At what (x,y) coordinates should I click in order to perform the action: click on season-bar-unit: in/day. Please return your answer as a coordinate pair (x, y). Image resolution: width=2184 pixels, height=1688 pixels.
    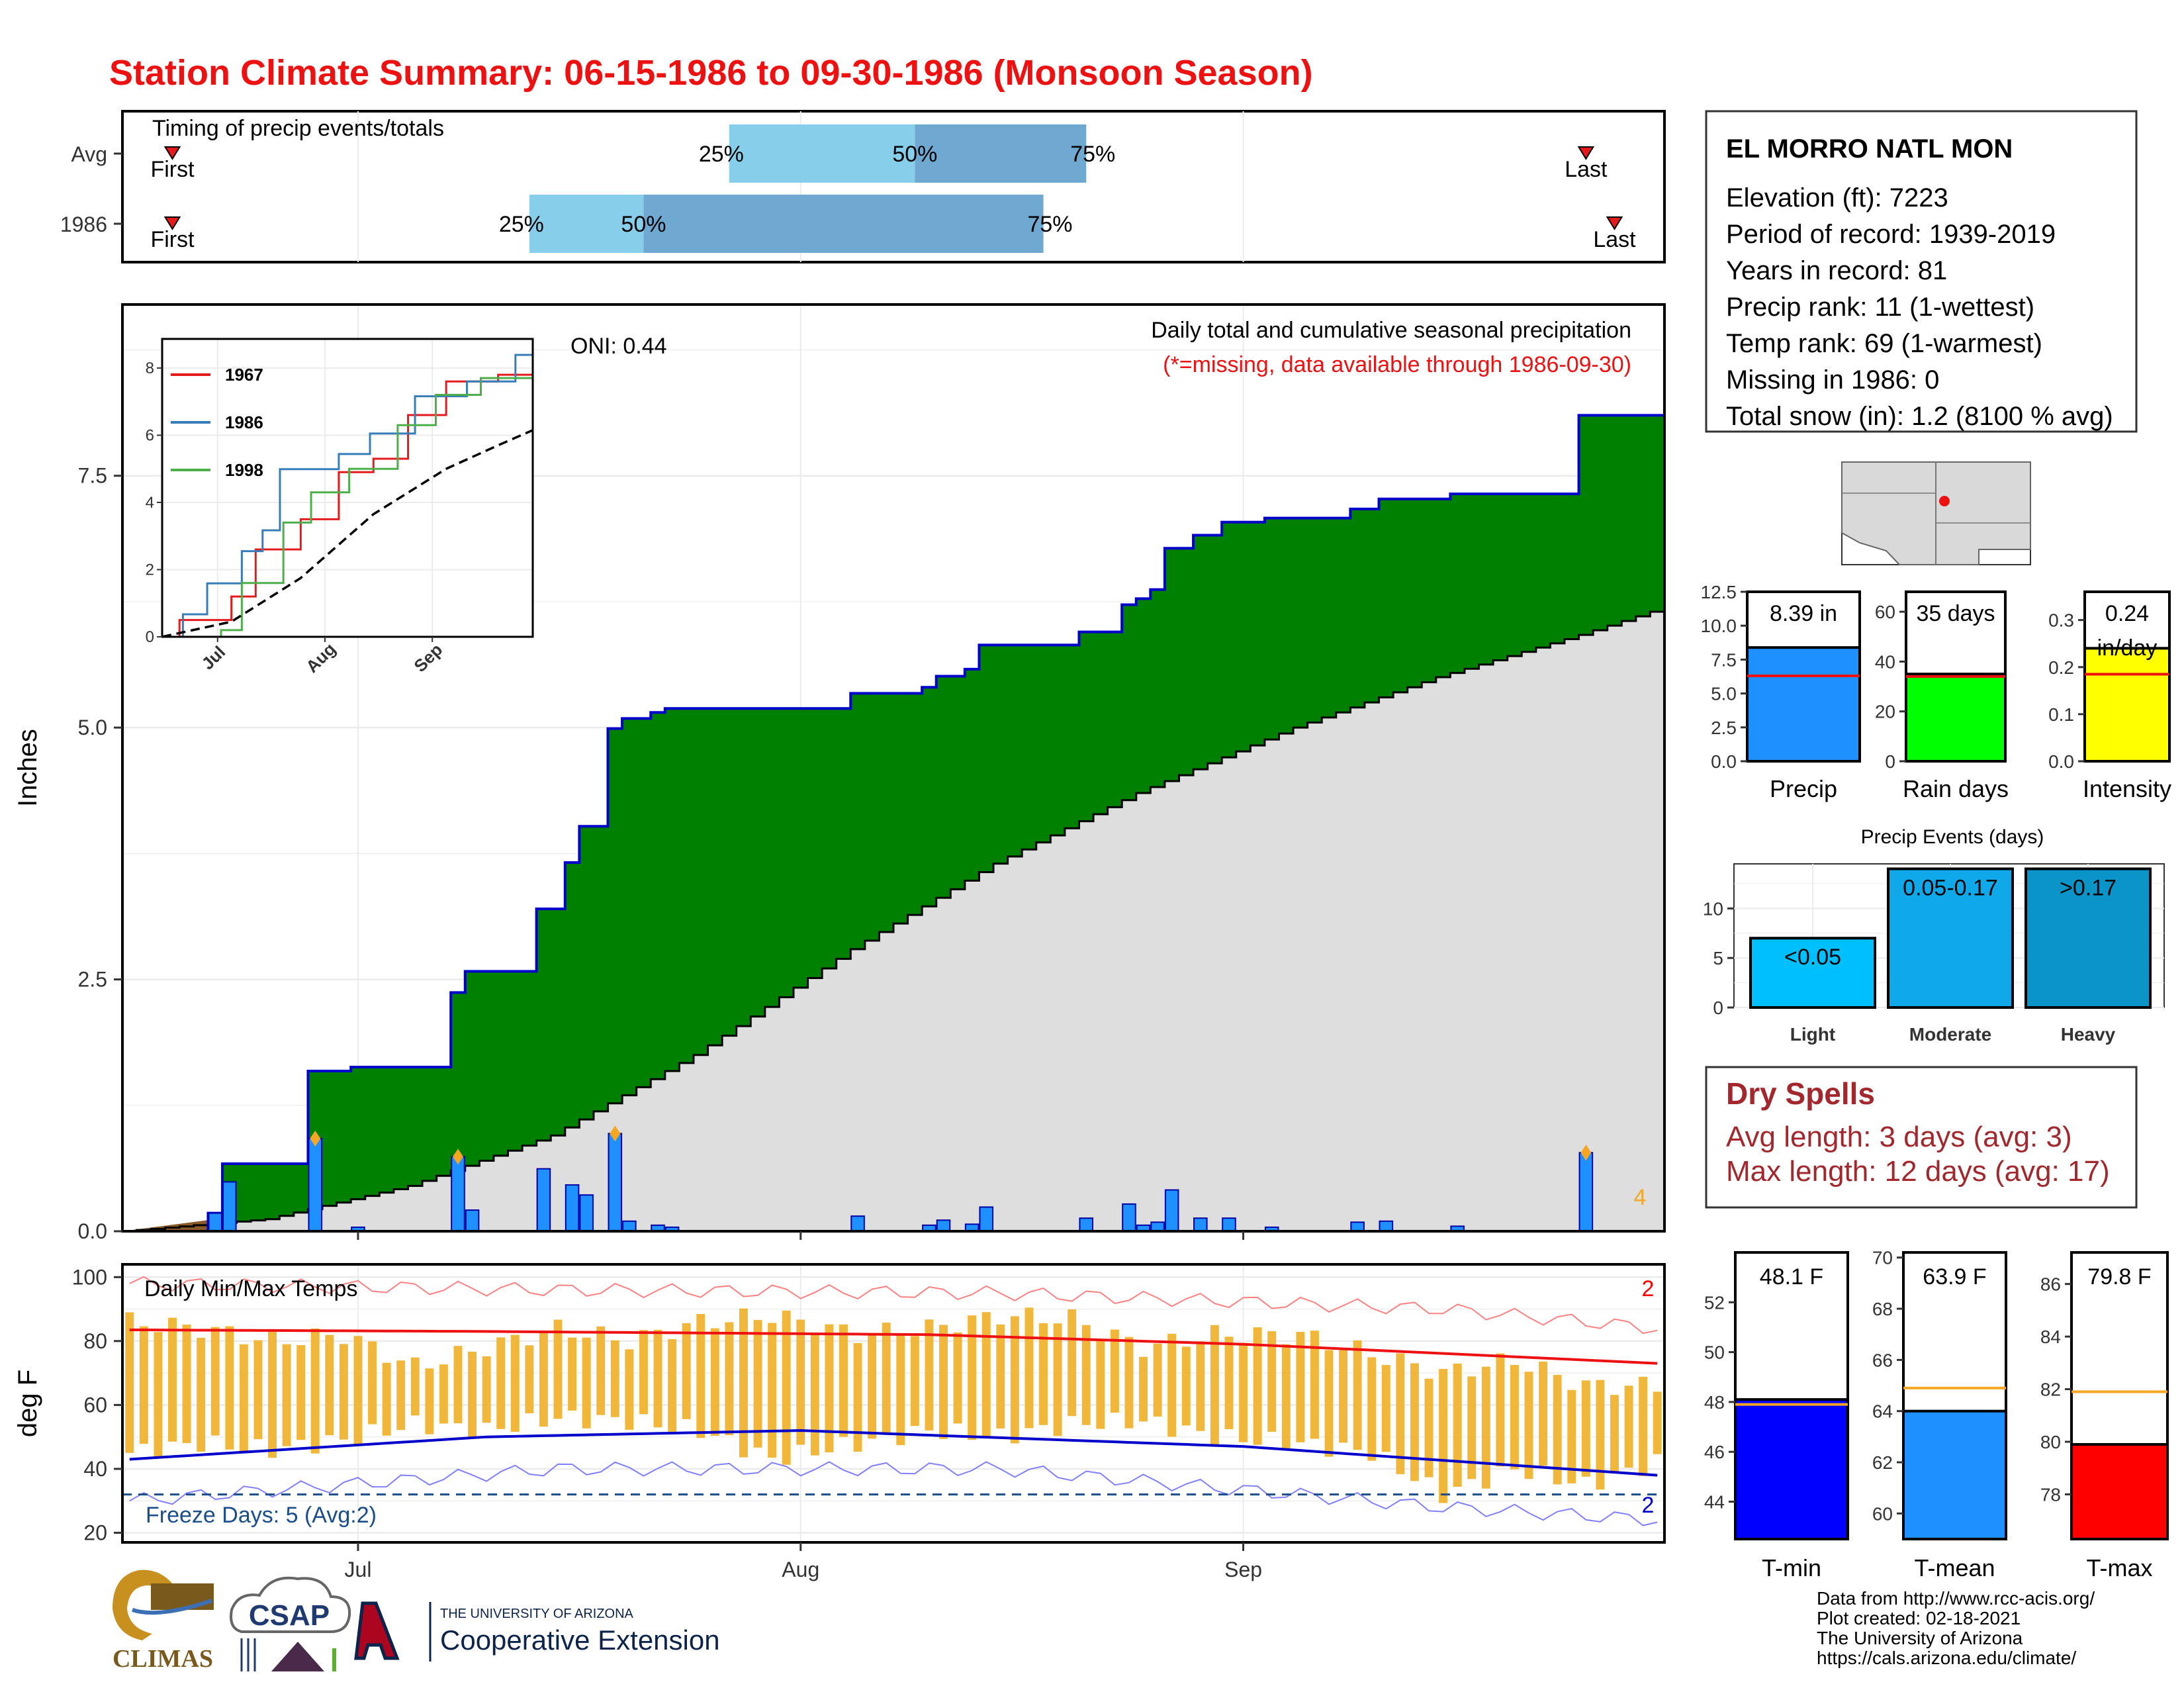
    Looking at the image, I should click on (2127, 648).